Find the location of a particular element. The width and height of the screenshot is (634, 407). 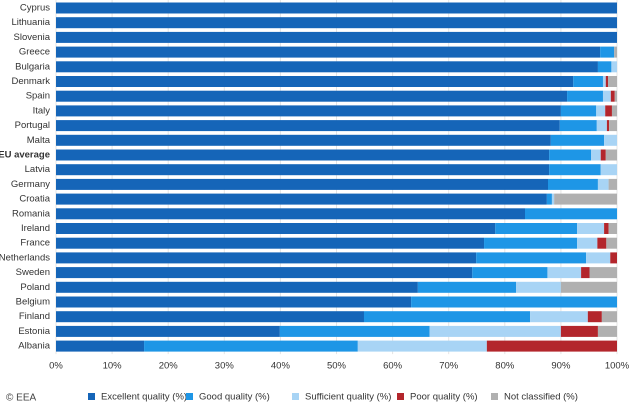

x-tick-label: 100% is located at coordinates (617, 366).